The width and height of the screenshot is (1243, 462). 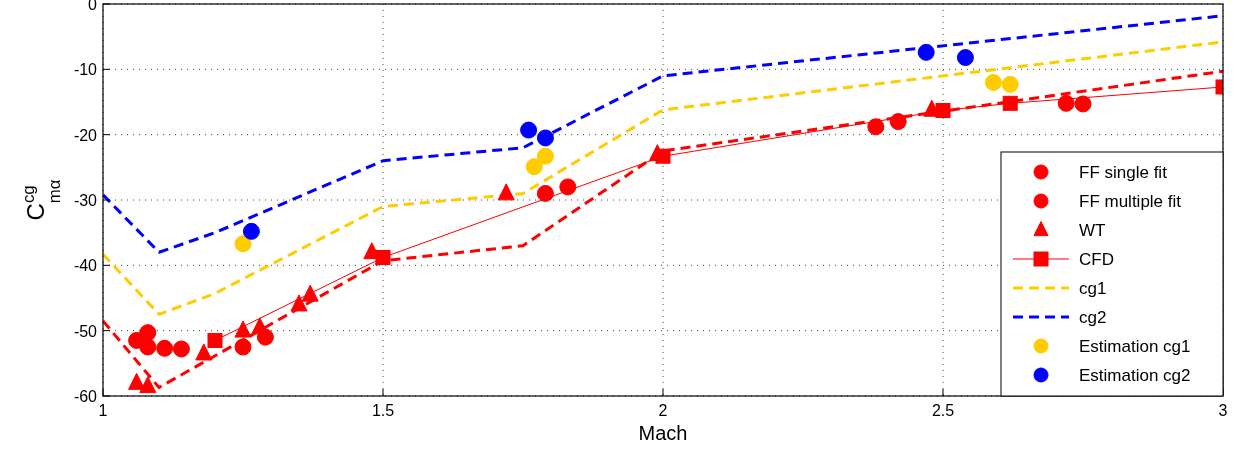 I want to click on x-axis-title: Mach, so click(x=663, y=433).